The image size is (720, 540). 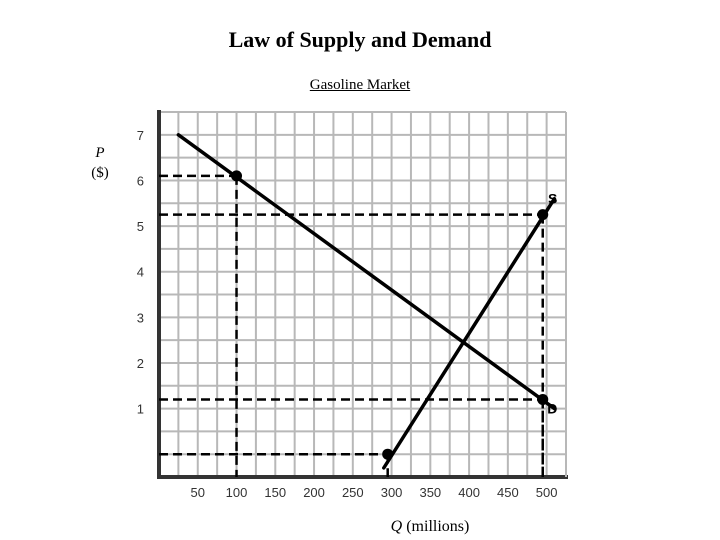 What do you see at coordinates (140, 135) in the screenshot?
I see `y-tick-label: 7` at bounding box center [140, 135].